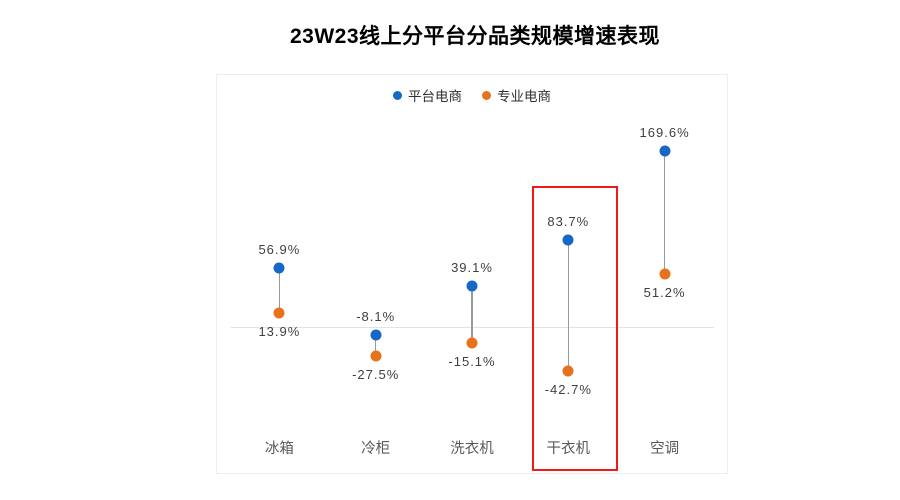 The height and width of the screenshot is (500, 900). I want to click on legend-label-platform: 平台电商, so click(435, 96).